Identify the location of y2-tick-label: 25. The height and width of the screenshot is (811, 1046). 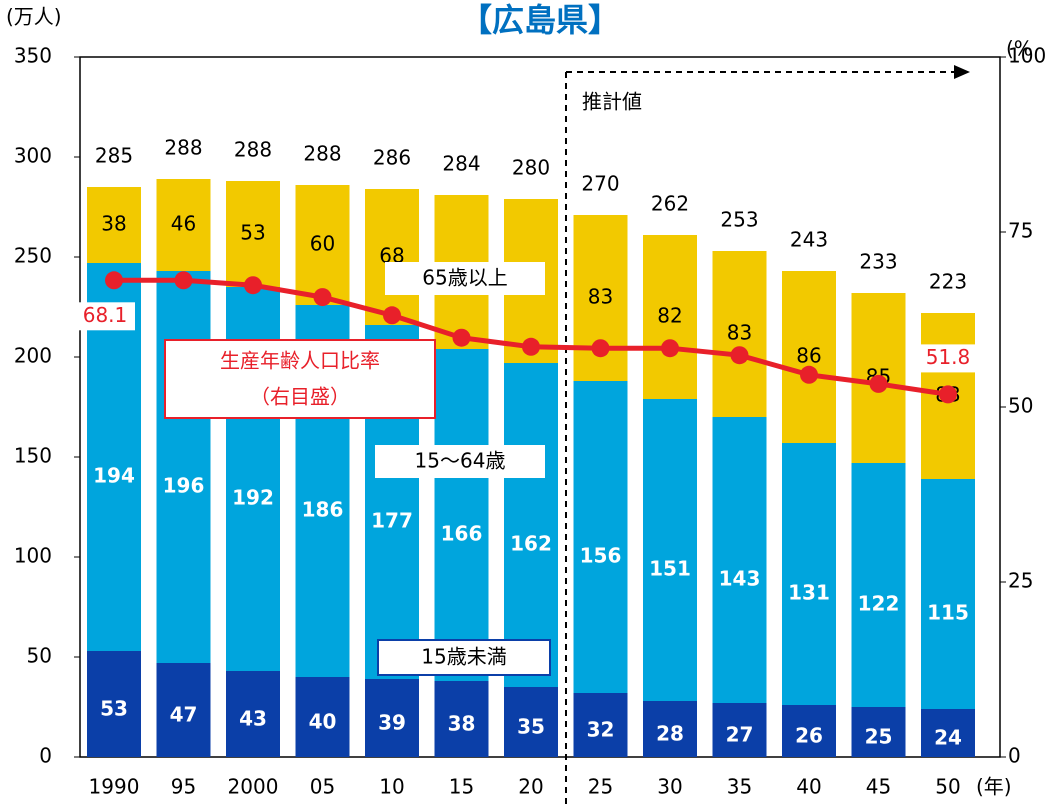
(1020, 581).